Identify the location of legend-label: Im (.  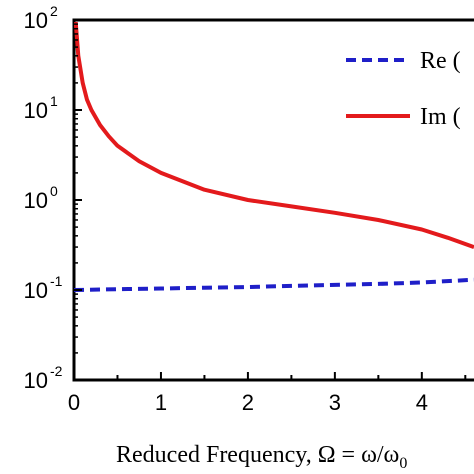
(440, 117).